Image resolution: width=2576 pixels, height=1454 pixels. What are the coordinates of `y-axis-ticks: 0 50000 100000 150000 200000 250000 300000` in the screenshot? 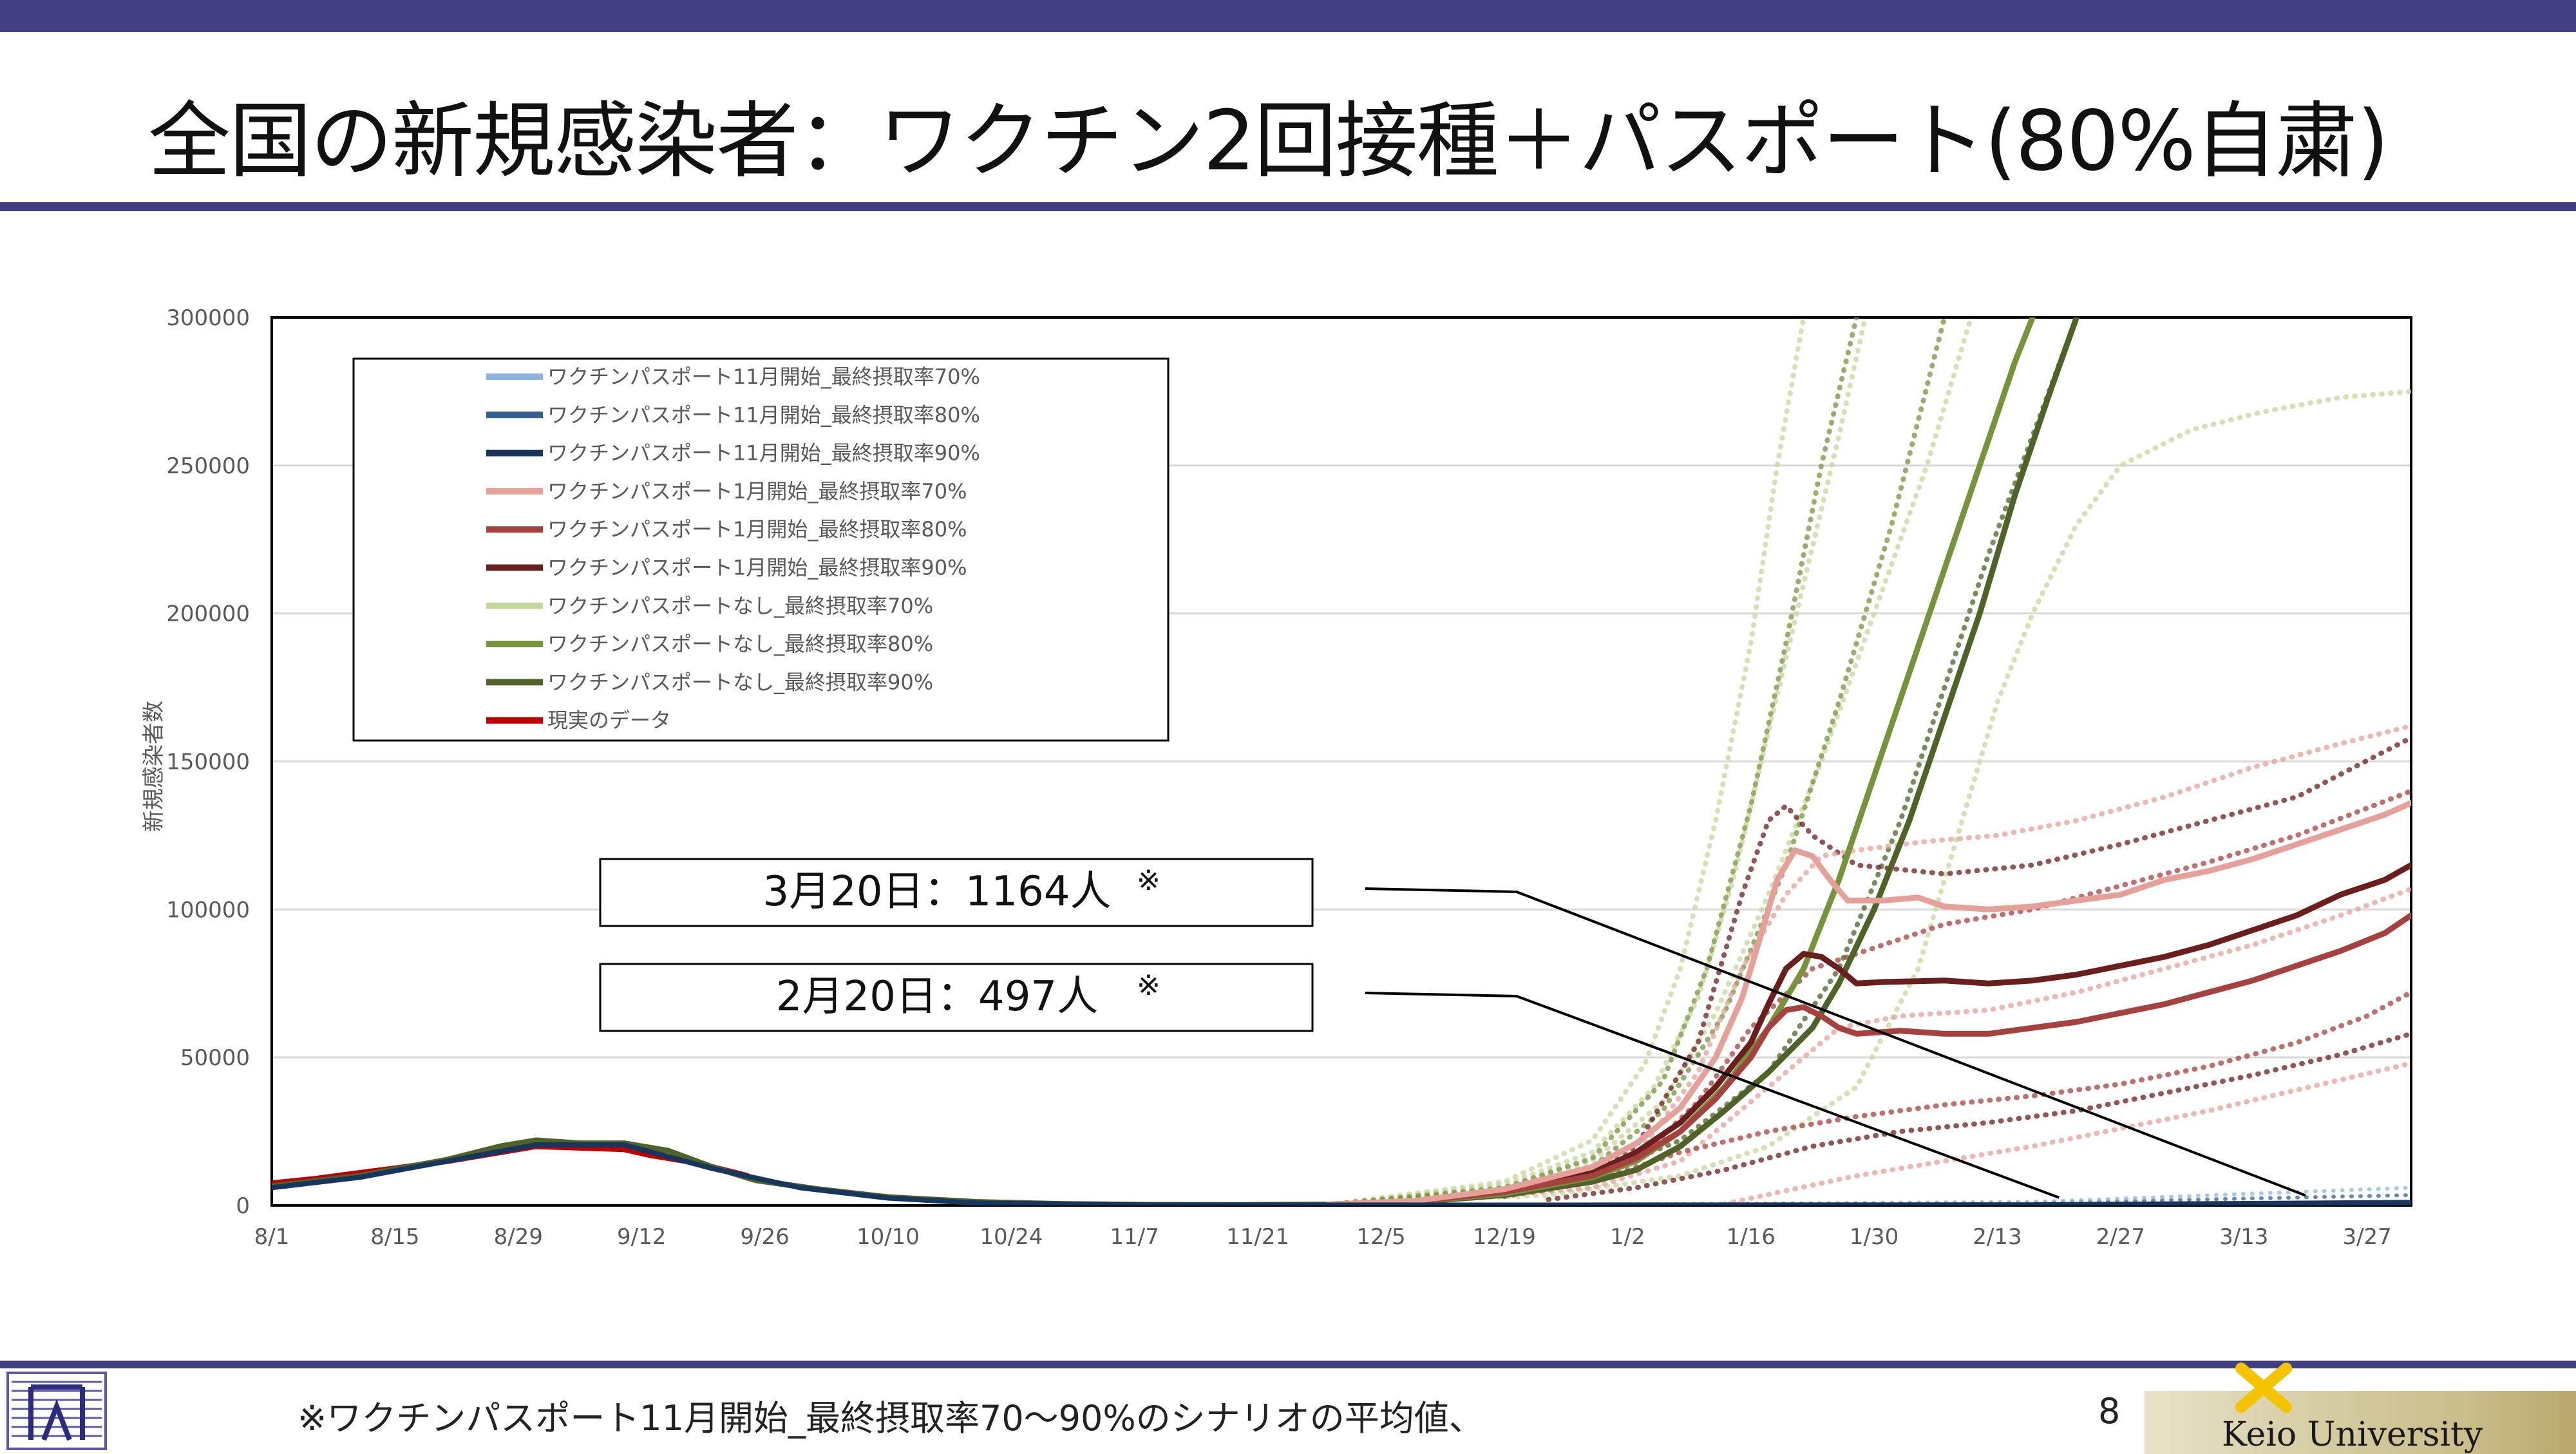 It's located at (208, 762).